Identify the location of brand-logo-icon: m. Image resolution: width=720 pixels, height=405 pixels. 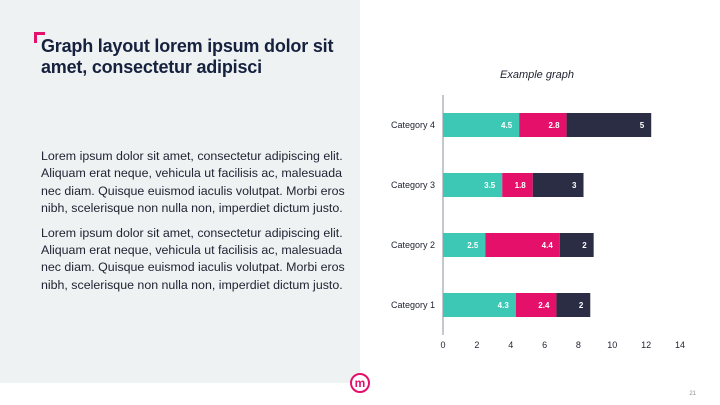
(360, 383).